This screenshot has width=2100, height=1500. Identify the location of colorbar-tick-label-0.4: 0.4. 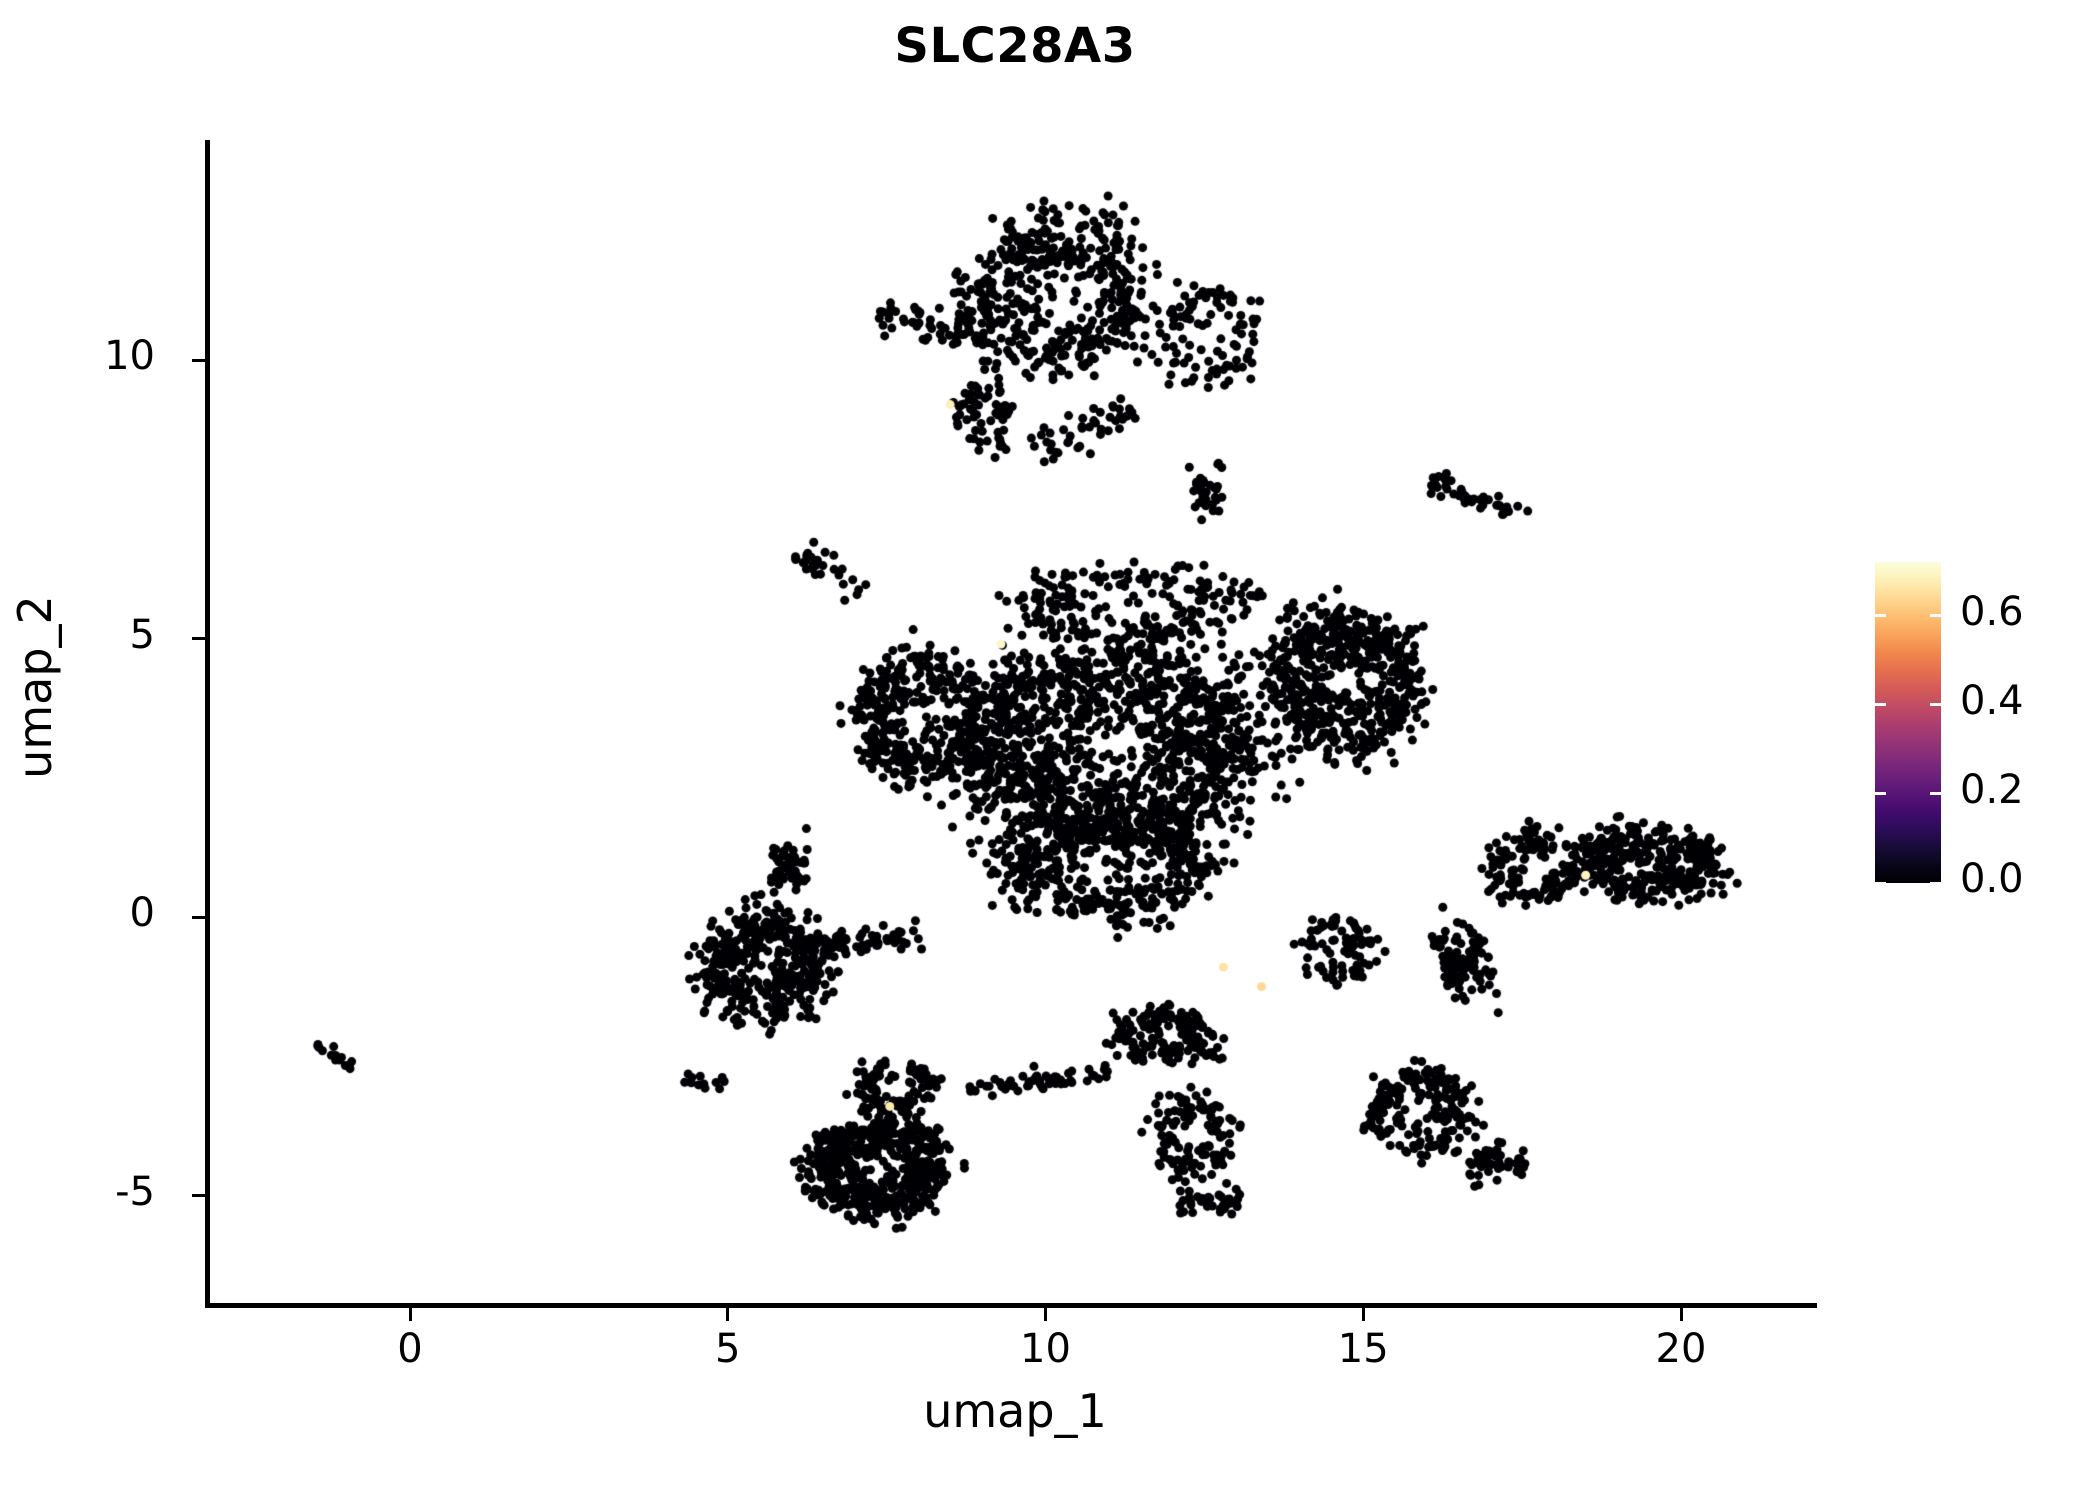
(1992, 700).